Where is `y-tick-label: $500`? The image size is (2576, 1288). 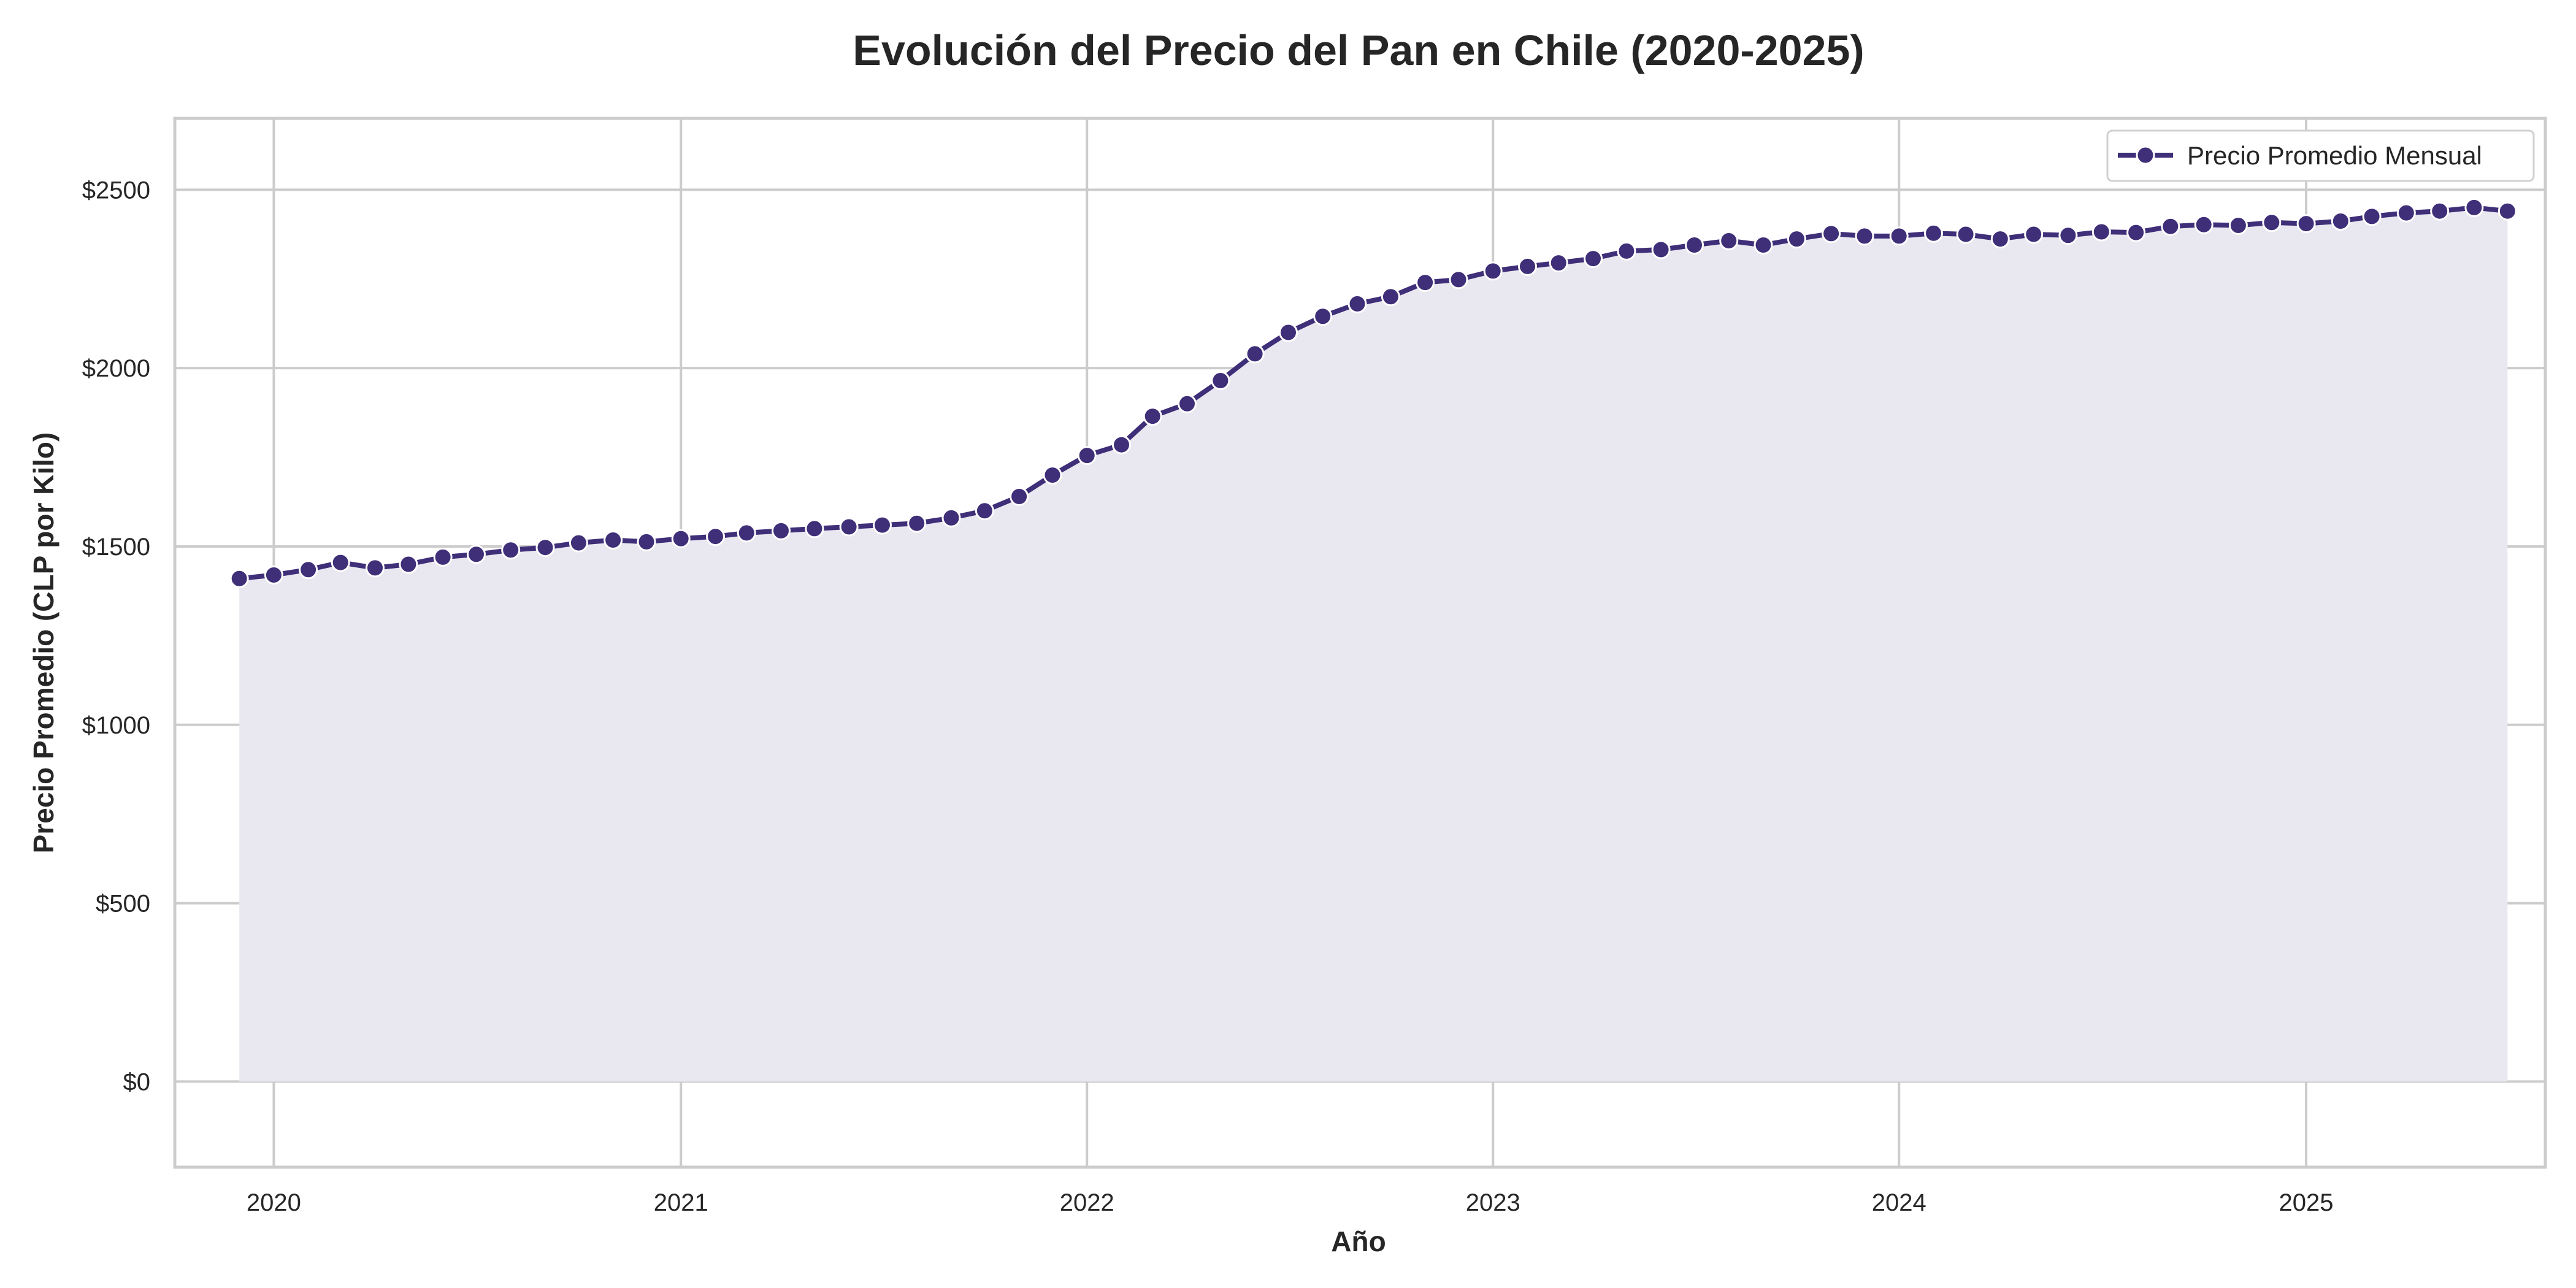
y-tick-label: $500 is located at coordinates (123, 904).